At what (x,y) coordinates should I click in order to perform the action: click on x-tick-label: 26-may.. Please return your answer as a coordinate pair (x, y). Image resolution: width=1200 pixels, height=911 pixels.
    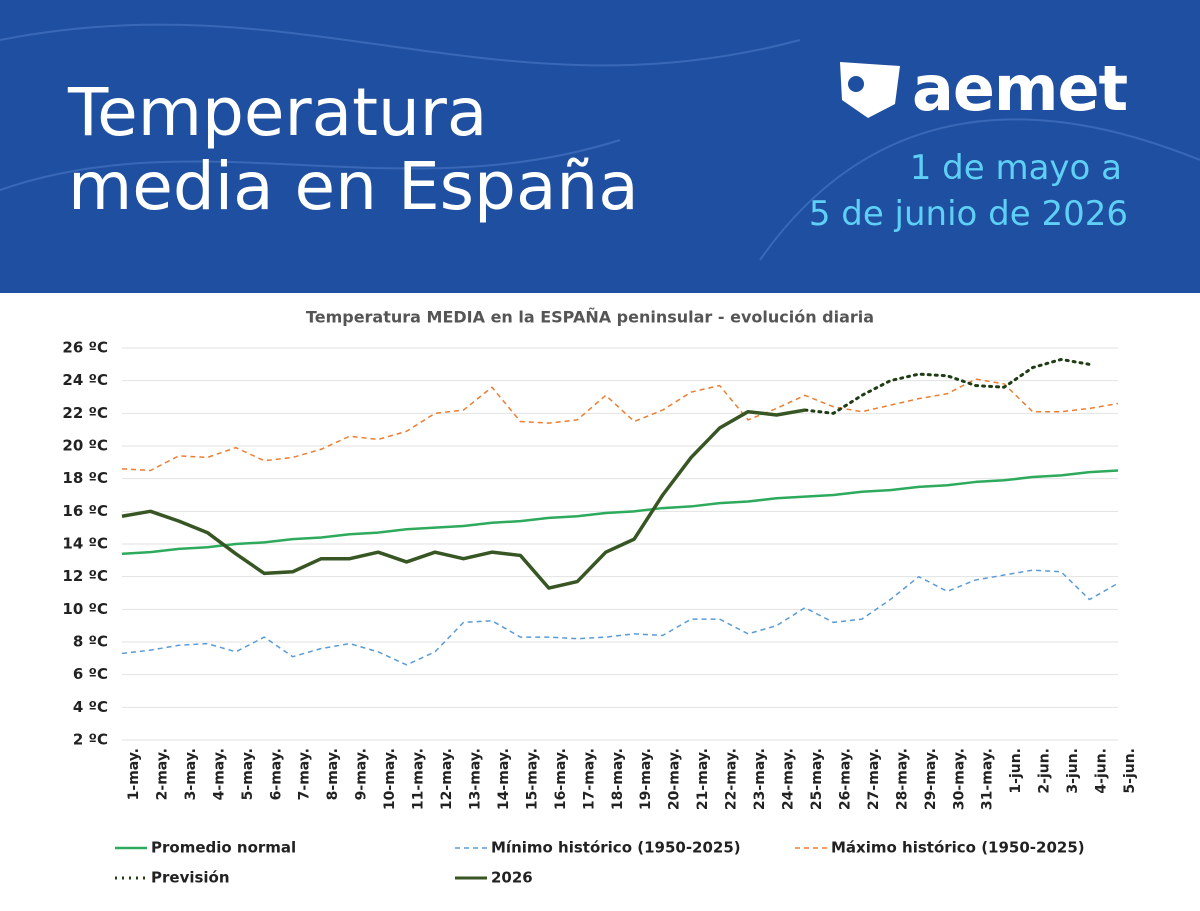
    Looking at the image, I should click on (845, 779).